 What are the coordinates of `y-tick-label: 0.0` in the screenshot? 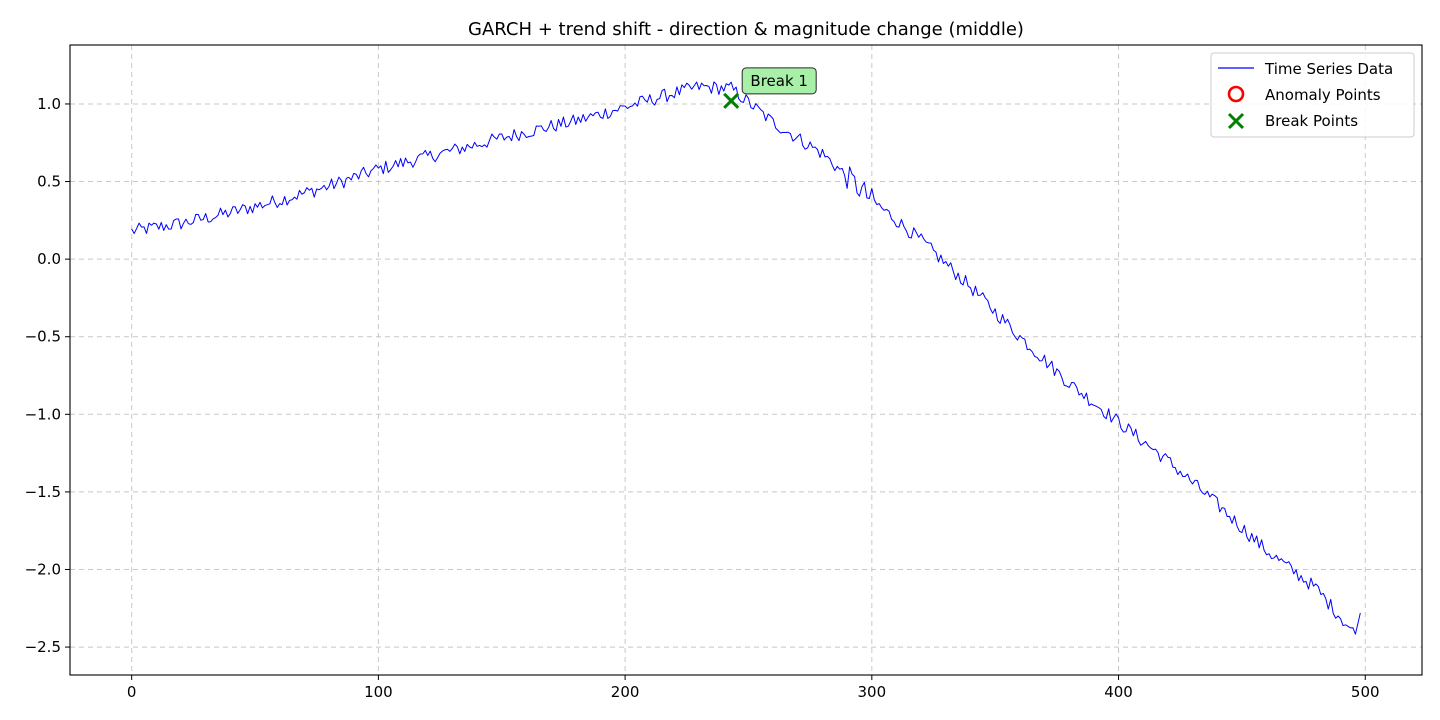 It's located at (49, 259).